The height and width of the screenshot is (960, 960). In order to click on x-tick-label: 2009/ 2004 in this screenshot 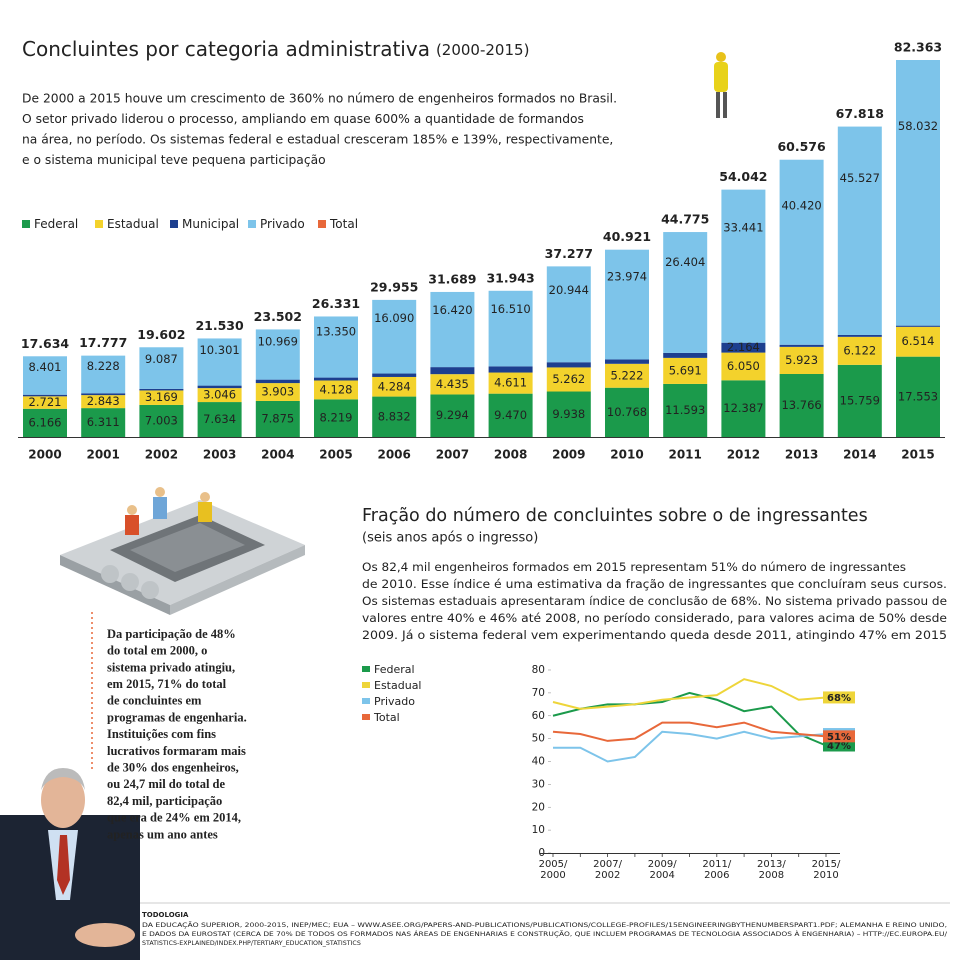, I will do `click(662, 870)`.